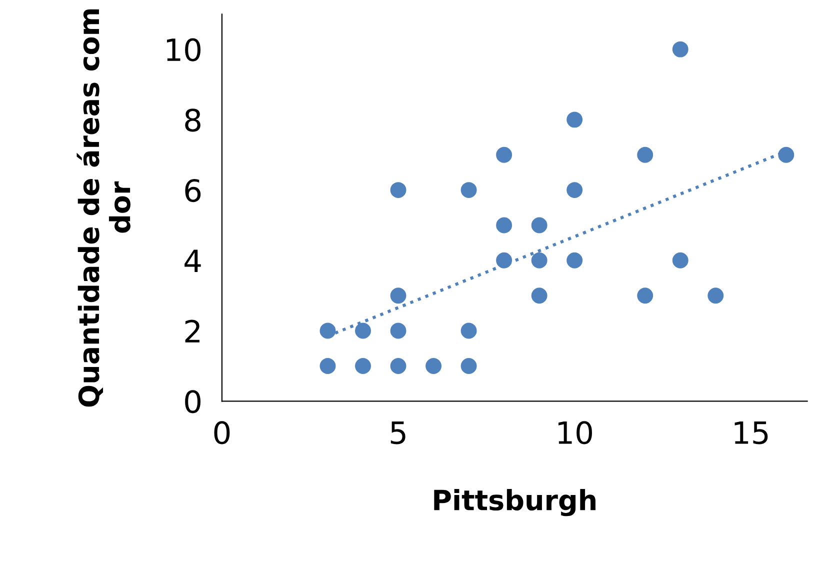 This screenshot has height=565, width=813. What do you see at coordinates (751, 433) in the screenshot?
I see `x-tick-label: 15` at bounding box center [751, 433].